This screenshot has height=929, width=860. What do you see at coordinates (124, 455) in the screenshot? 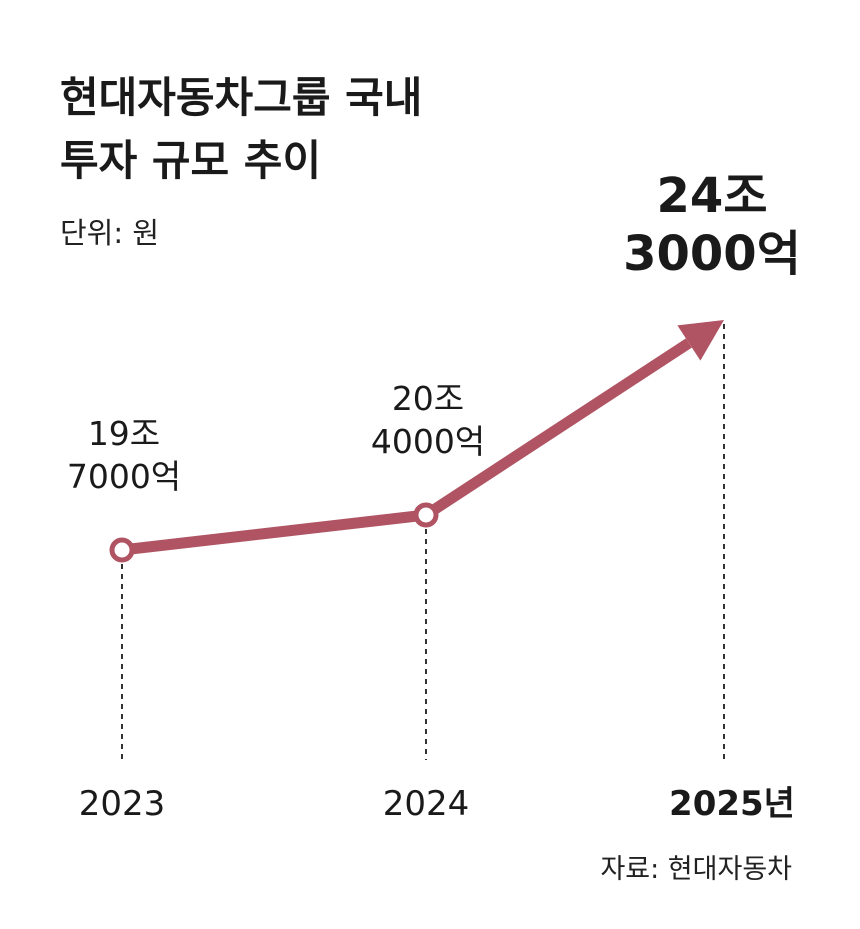
I see `data-label-0: 19조 7000억` at bounding box center [124, 455].